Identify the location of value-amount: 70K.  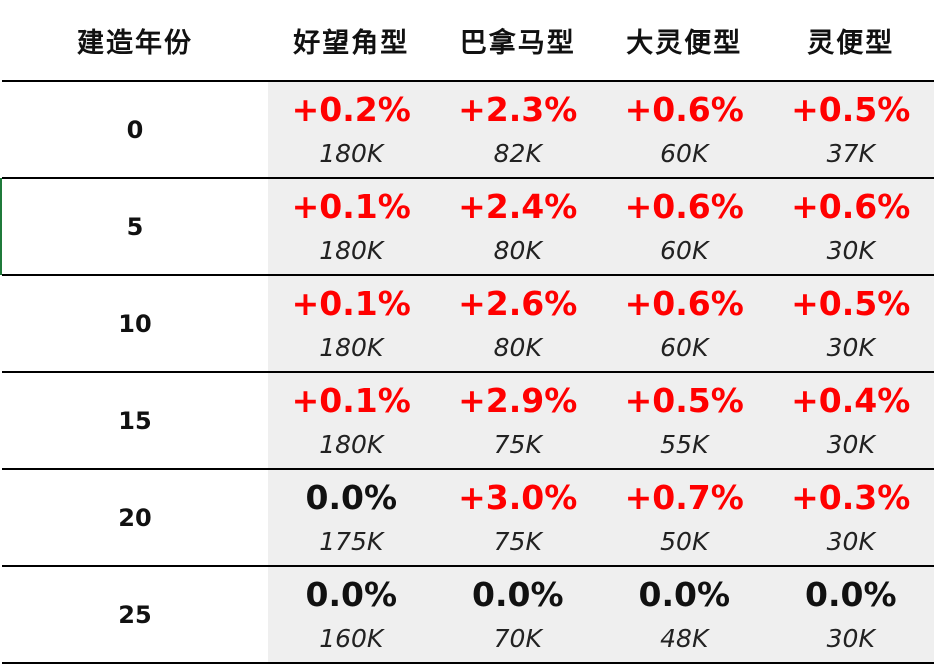
(517, 638).